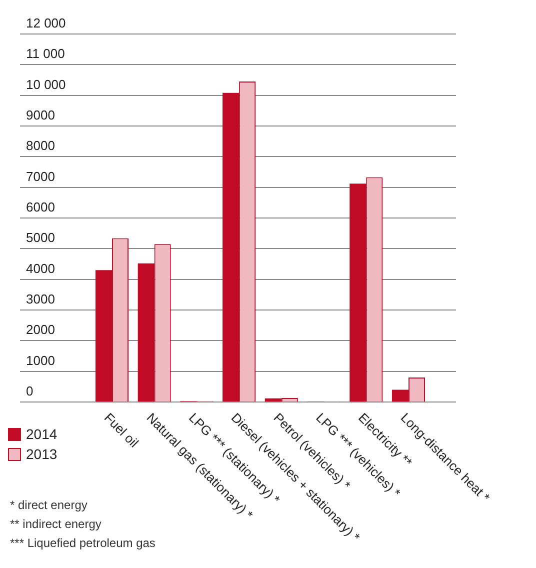  What do you see at coordinates (56, 524) in the screenshot?
I see `text: ** indirect energy` at bounding box center [56, 524].